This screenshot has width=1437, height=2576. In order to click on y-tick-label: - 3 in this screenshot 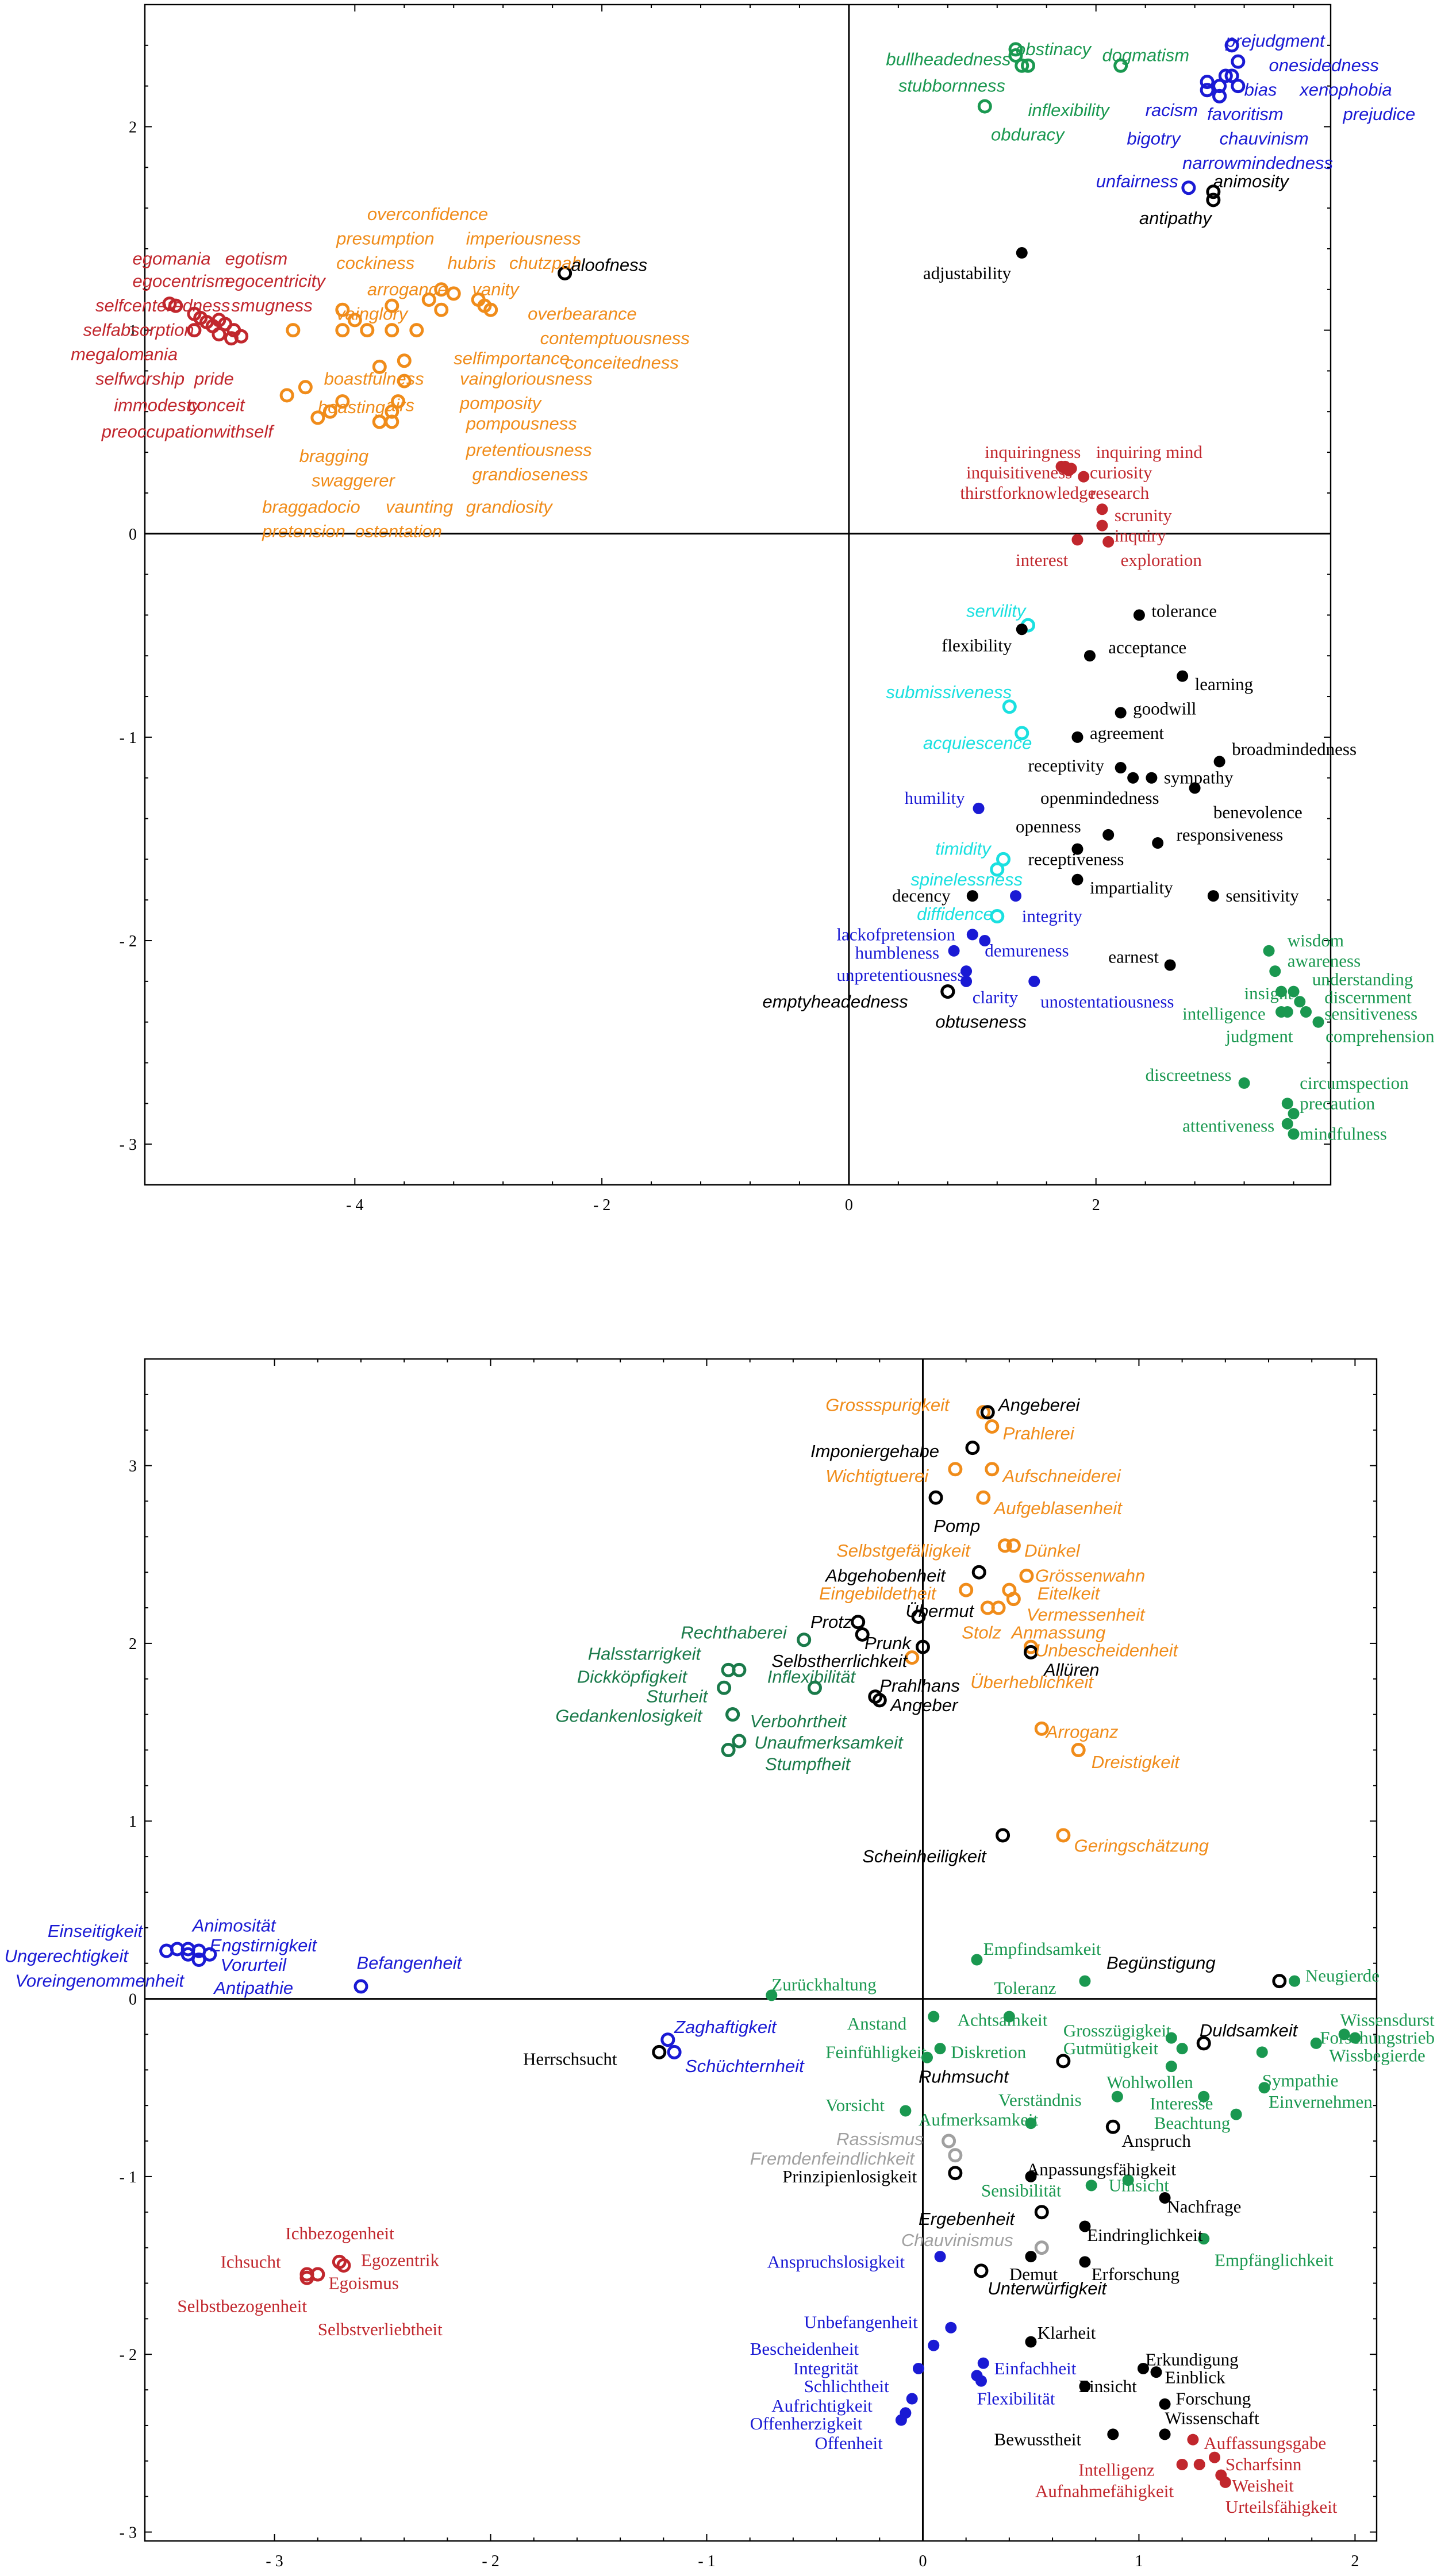, I will do `click(128, 2533)`.